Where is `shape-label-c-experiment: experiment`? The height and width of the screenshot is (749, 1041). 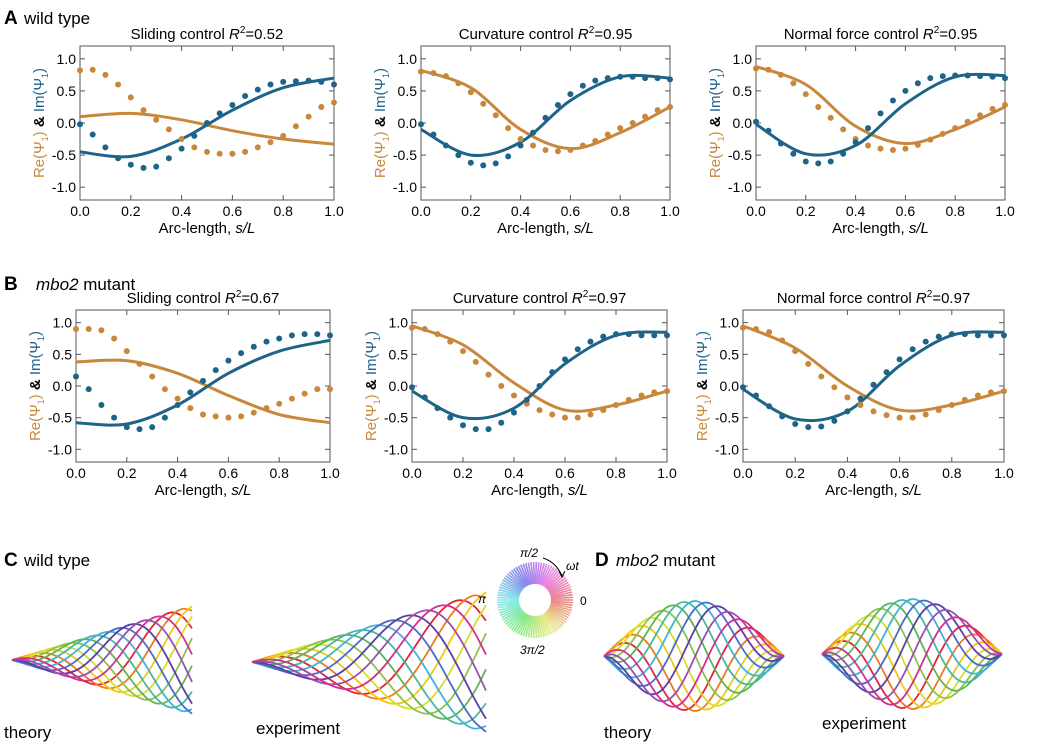
shape-label-c-experiment: experiment is located at coordinates (298, 728).